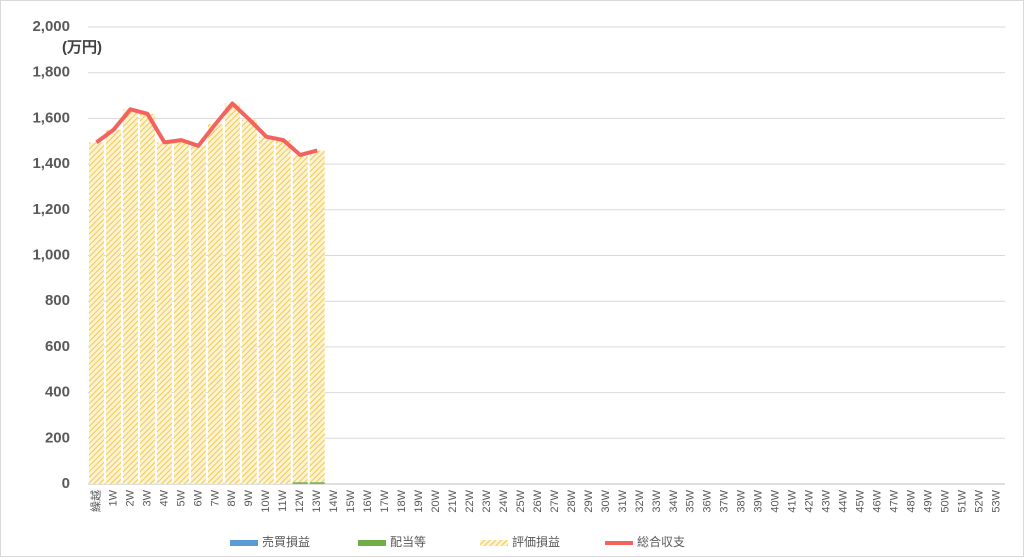  Describe the element at coordinates (742, 500) in the screenshot. I see `x-tick-label: 38W` at that location.